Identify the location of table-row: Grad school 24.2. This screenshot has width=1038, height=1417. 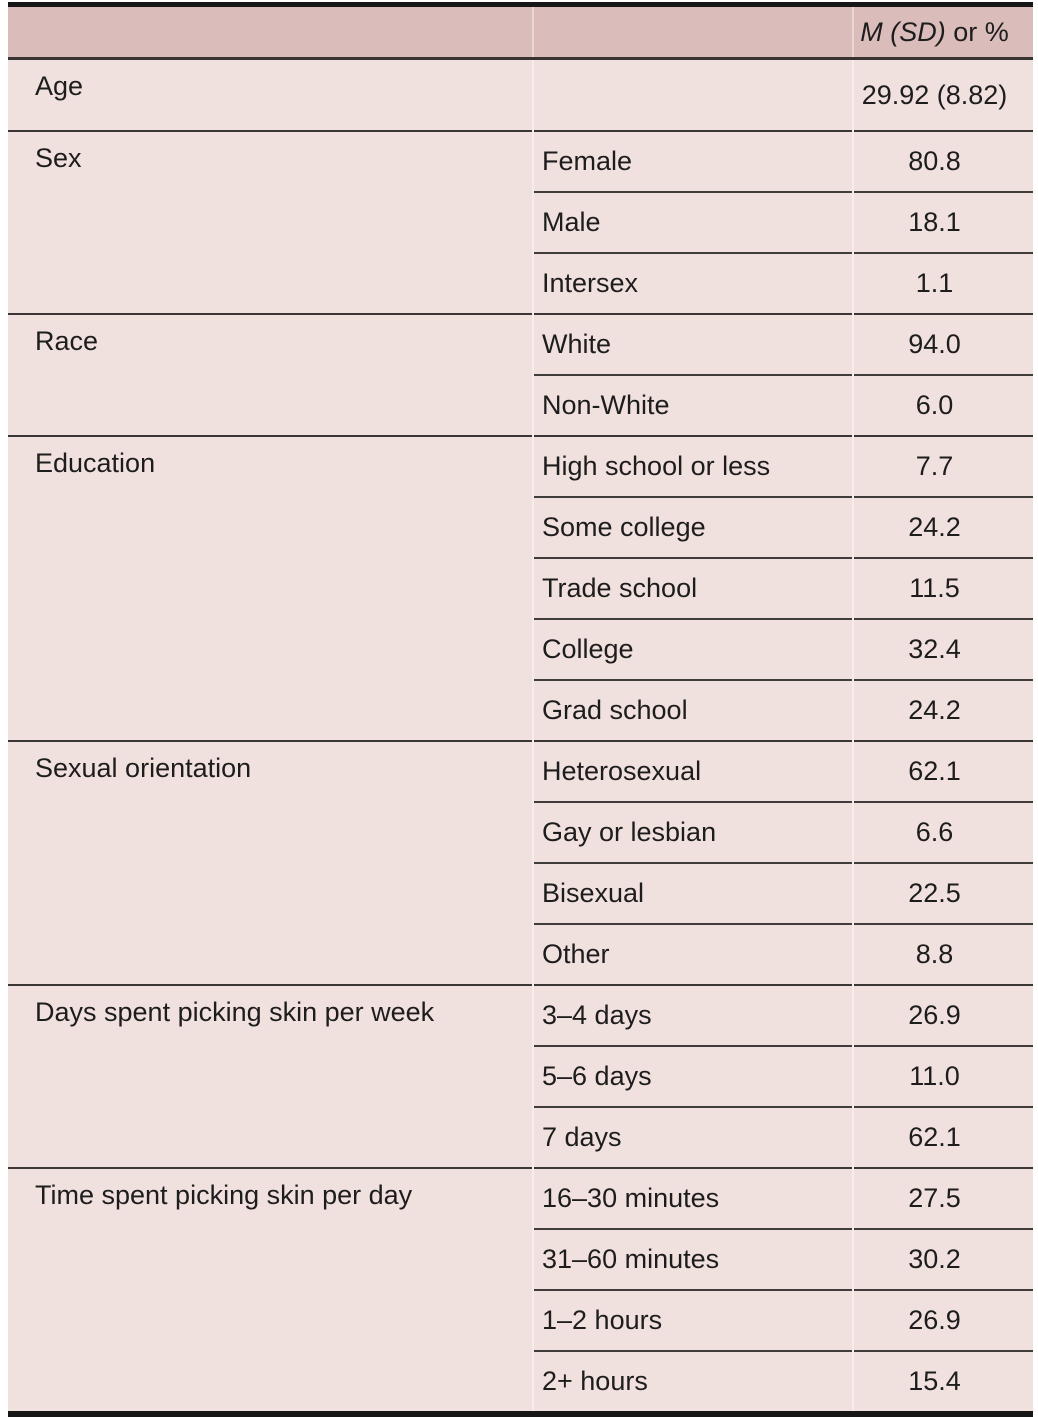
(520, 710).